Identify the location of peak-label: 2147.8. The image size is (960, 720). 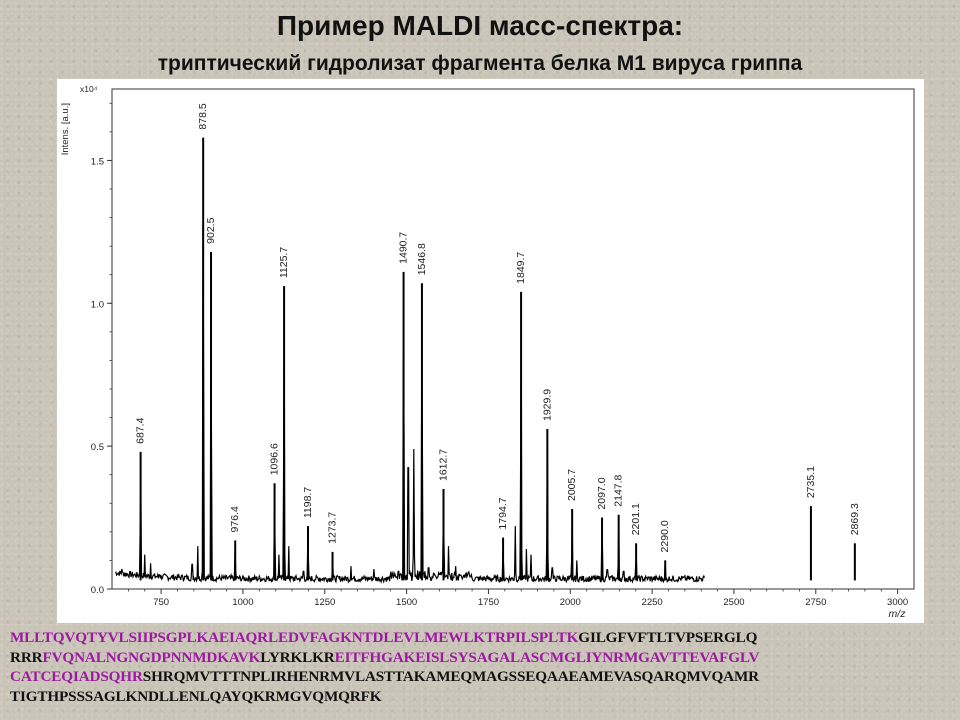
(619, 490).